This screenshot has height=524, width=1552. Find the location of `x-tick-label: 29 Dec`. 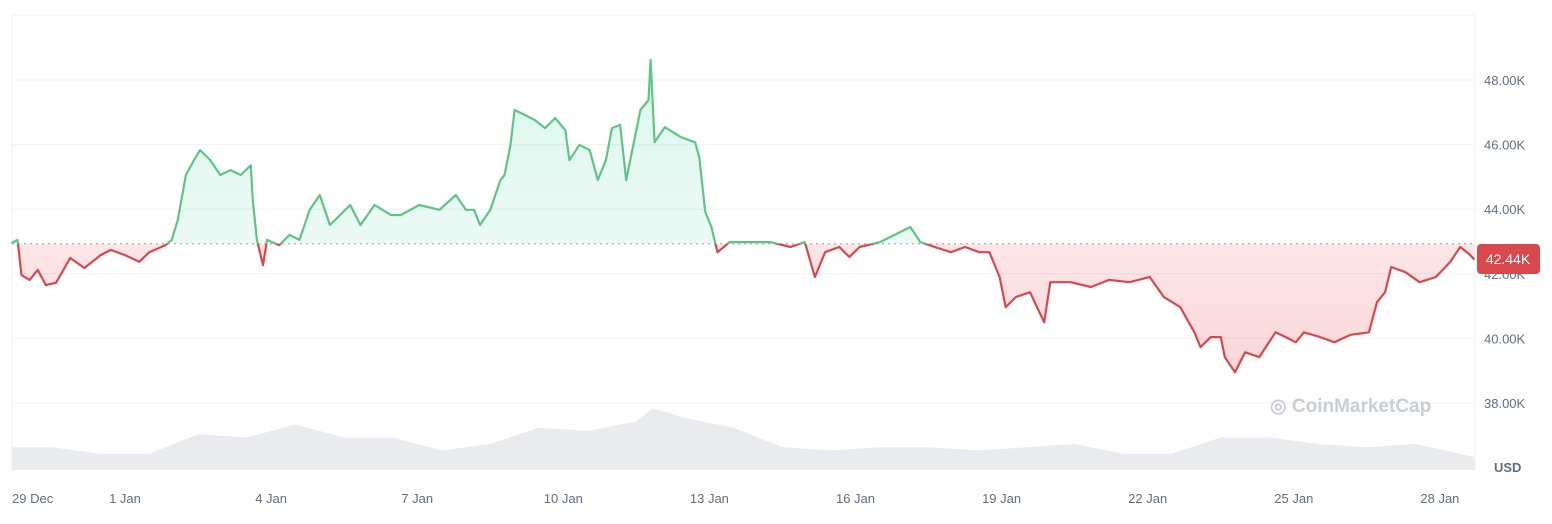

x-tick-label: 29 Dec is located at coordinates (33, 498).